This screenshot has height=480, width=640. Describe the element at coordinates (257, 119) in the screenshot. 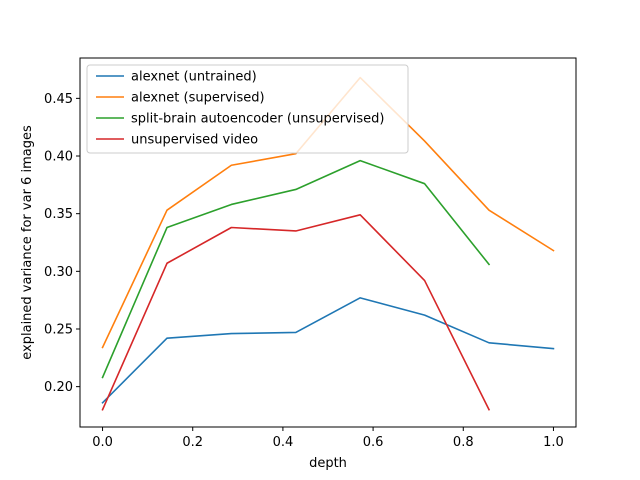

I see `legend-label: split-brain autoencoder (unsupervised)` at that location.